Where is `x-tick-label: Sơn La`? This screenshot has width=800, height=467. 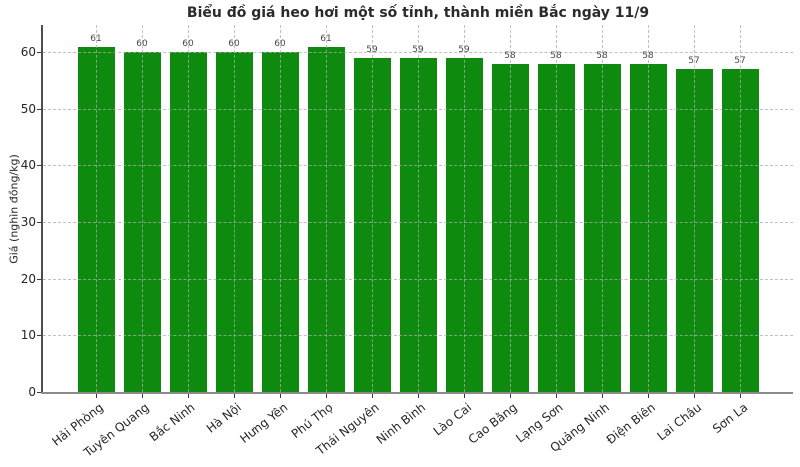
x-tick-label: Sơn La is located at coordinates (730, 418).